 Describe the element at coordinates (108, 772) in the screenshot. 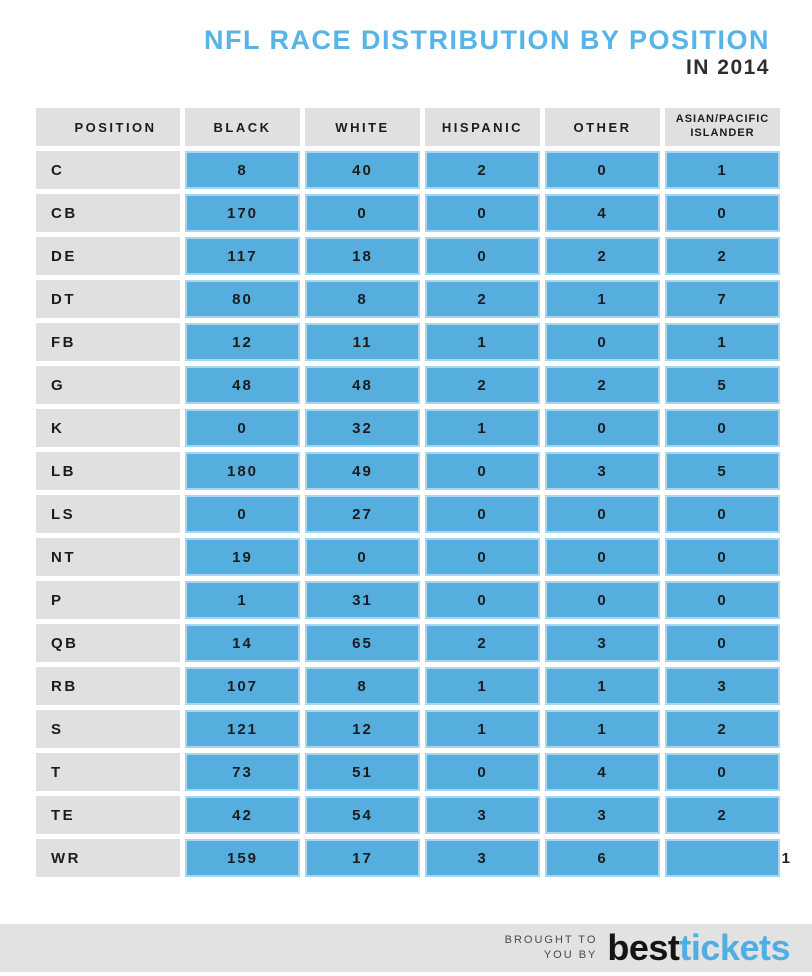

I see `position-cell: T` at that location.